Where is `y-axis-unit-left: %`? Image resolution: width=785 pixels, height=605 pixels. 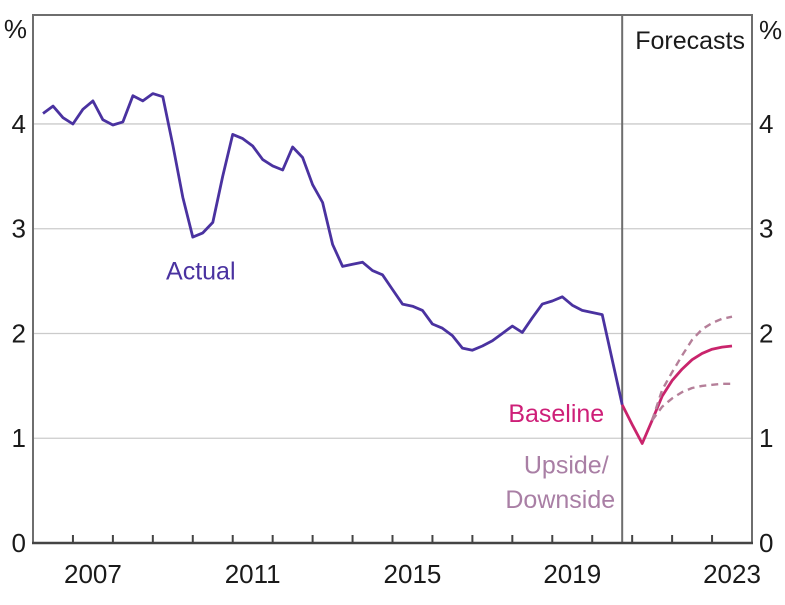 y-axis-unit-left: % is located at coordinates (15, 29).